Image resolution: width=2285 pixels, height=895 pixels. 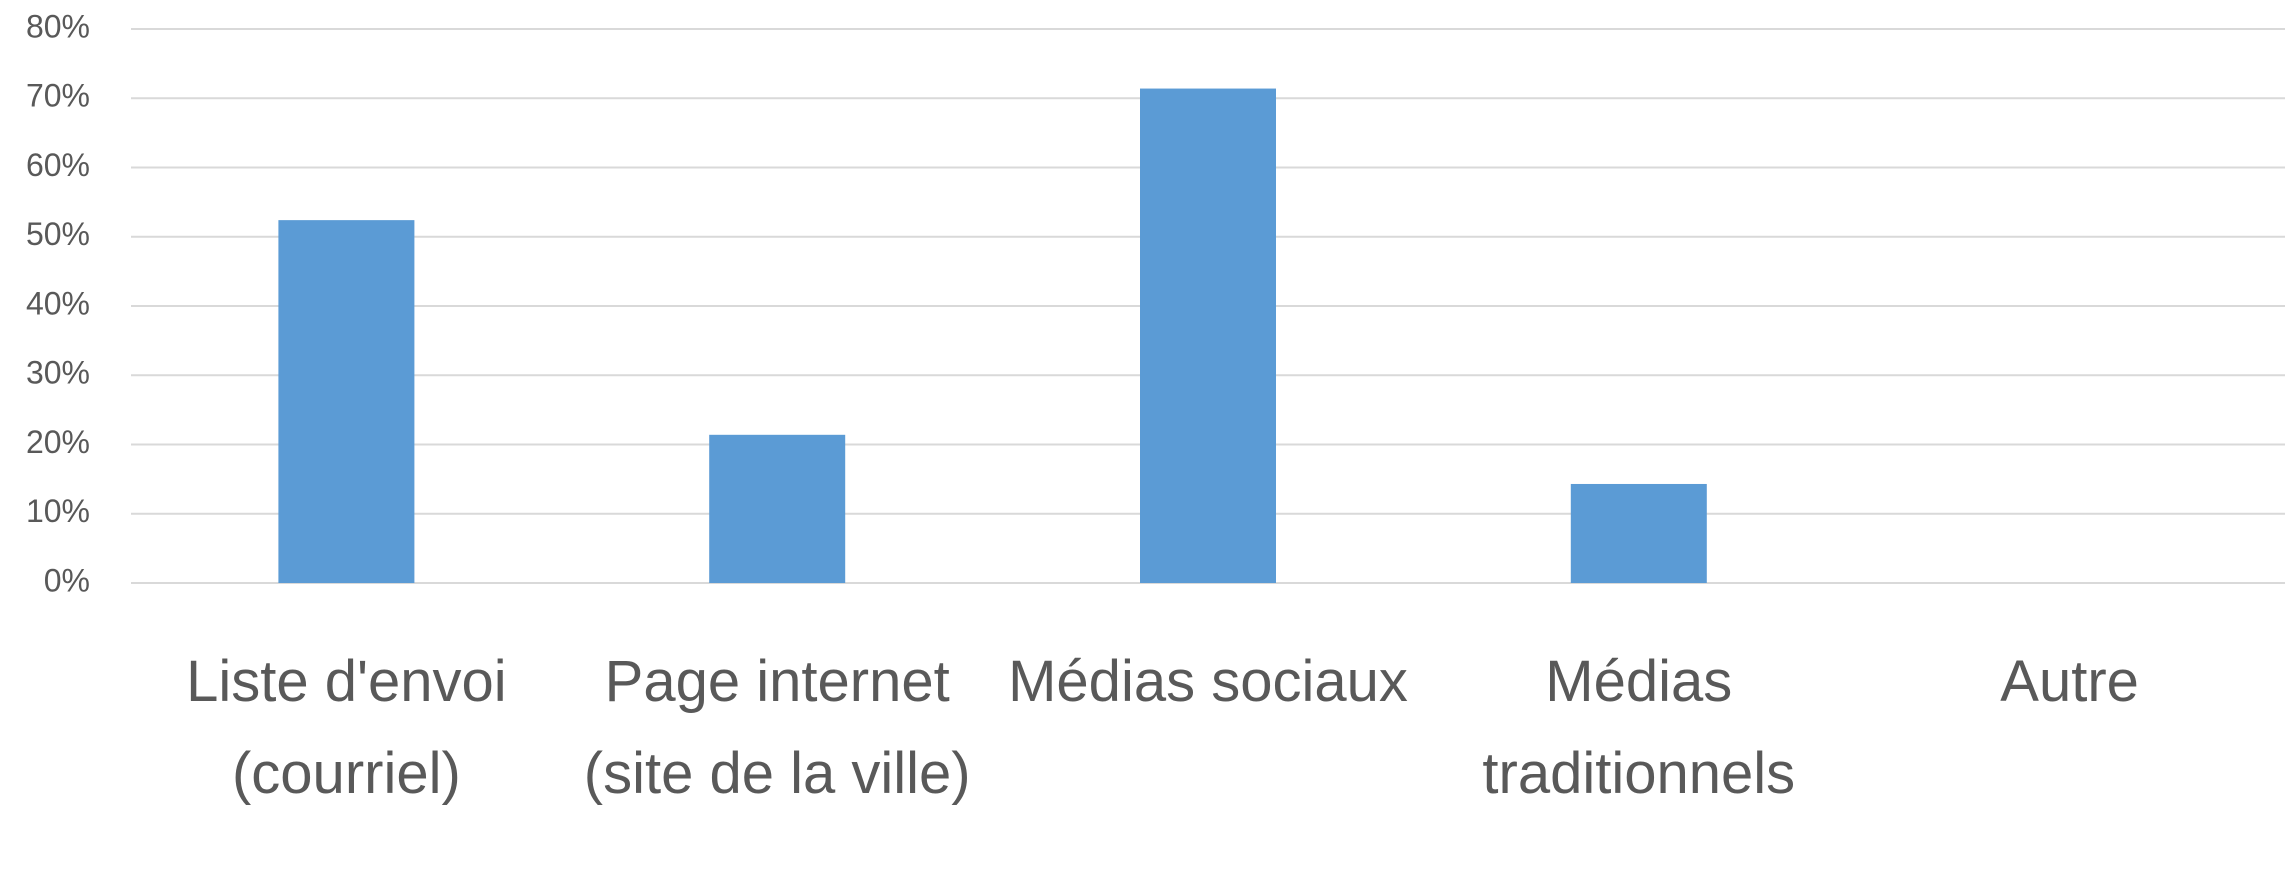 I want to click on x-tick-label: Page internet (site de la ville), so click(x=777, y=727).